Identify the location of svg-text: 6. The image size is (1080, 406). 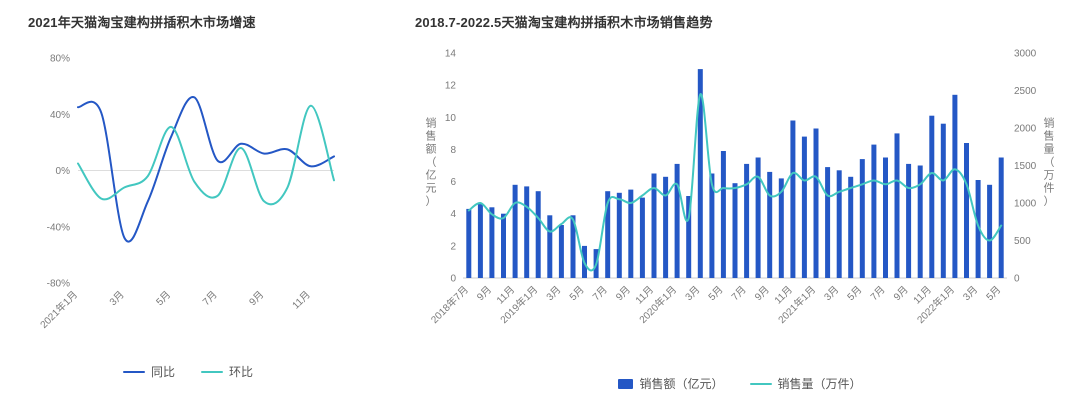
(453, 182).